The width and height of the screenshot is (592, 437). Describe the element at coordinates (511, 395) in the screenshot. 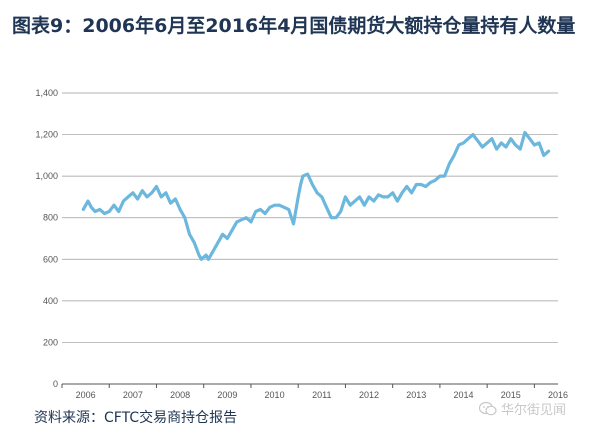

I see `x-tick-label: 2015` at that location.